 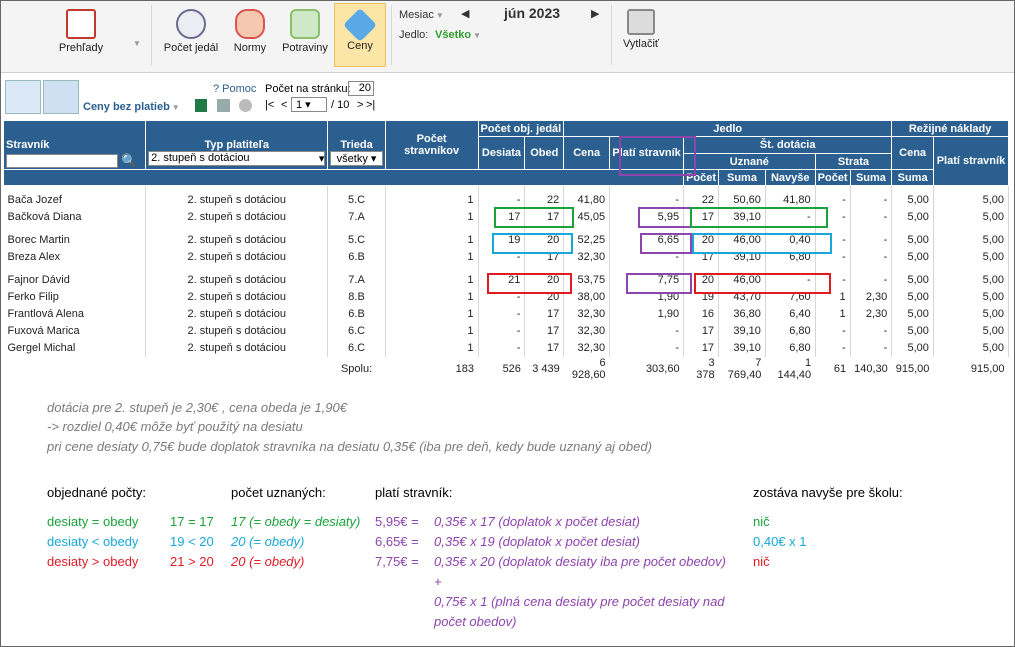 I want to click on cell-cena: 32,30, so click(x=587, y=257).